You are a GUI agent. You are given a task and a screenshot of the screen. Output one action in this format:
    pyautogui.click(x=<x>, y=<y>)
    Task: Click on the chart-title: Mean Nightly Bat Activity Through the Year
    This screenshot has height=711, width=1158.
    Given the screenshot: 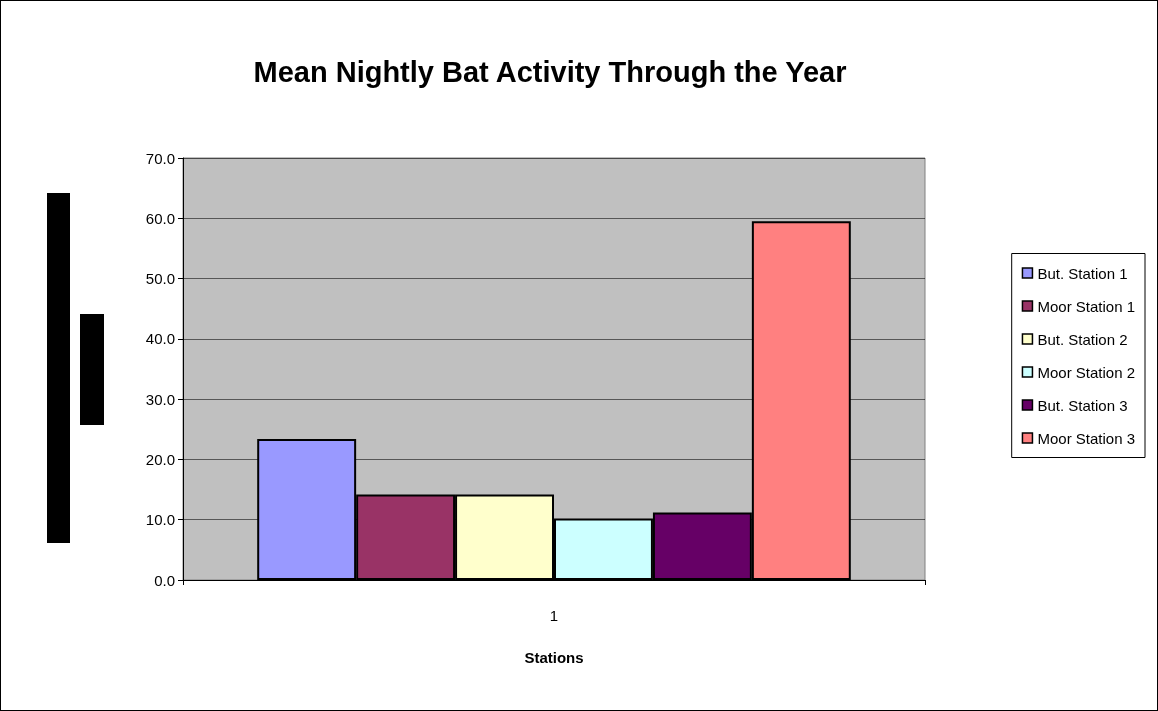 What is the action you would take?
    pyautogui.click(x=550, y=71)
    